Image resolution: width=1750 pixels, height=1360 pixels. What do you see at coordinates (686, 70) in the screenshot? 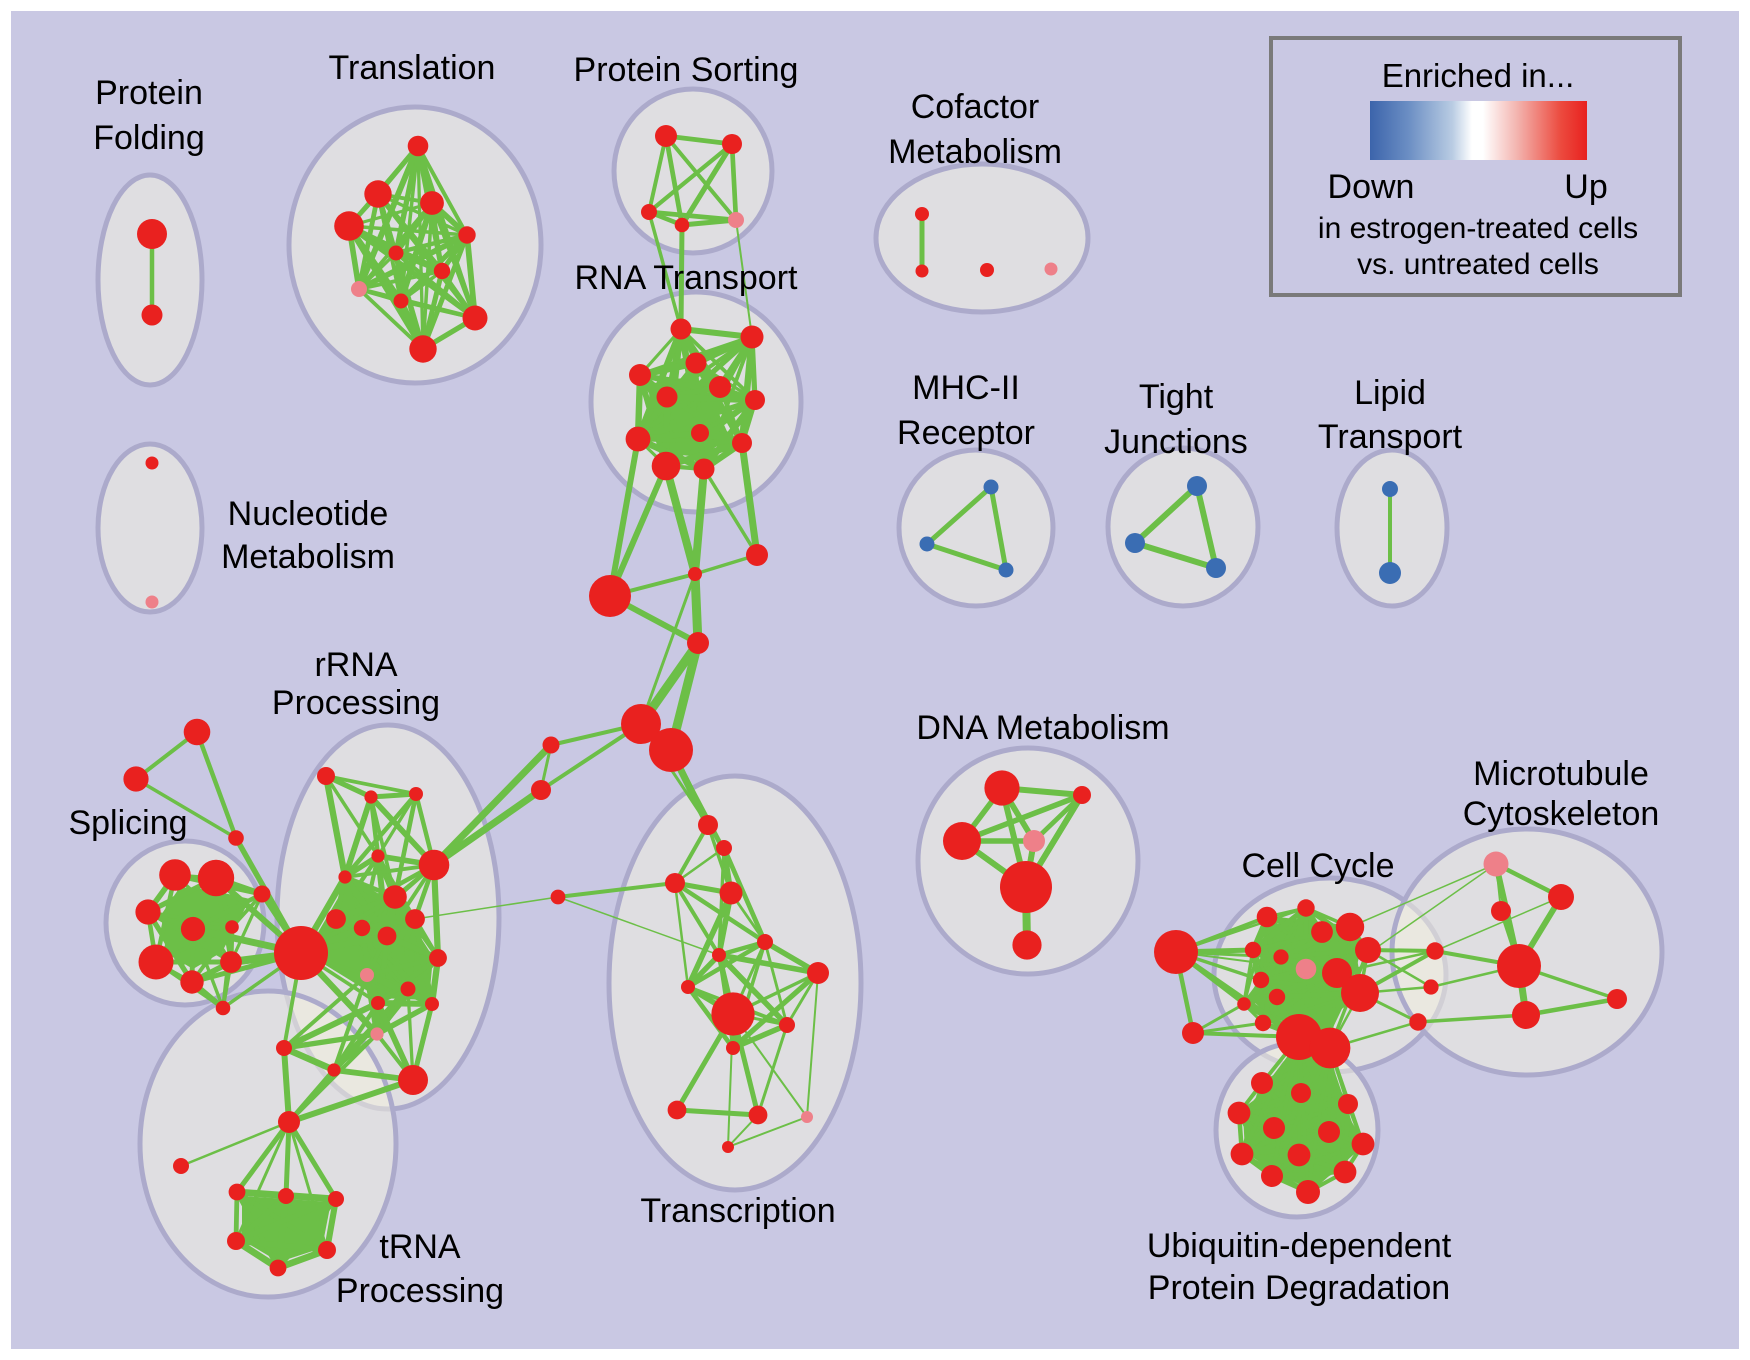
I see `svg-text: Protein Sorting` at bounding box center [686, 70].